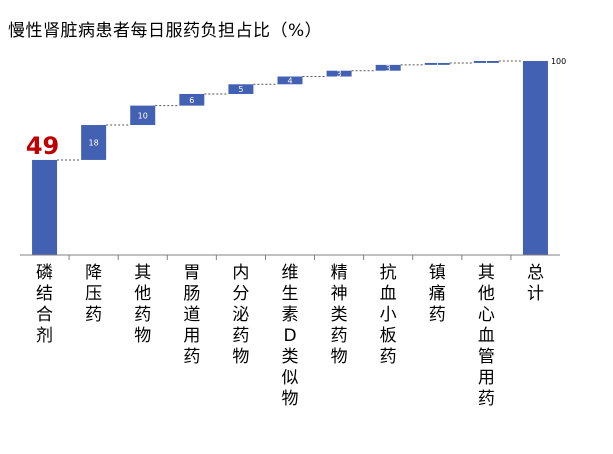 The image size is (613, 454). Describe the element at coordinates (486, 315) in the screenshot. I see `category-label-char: 心` at that location.